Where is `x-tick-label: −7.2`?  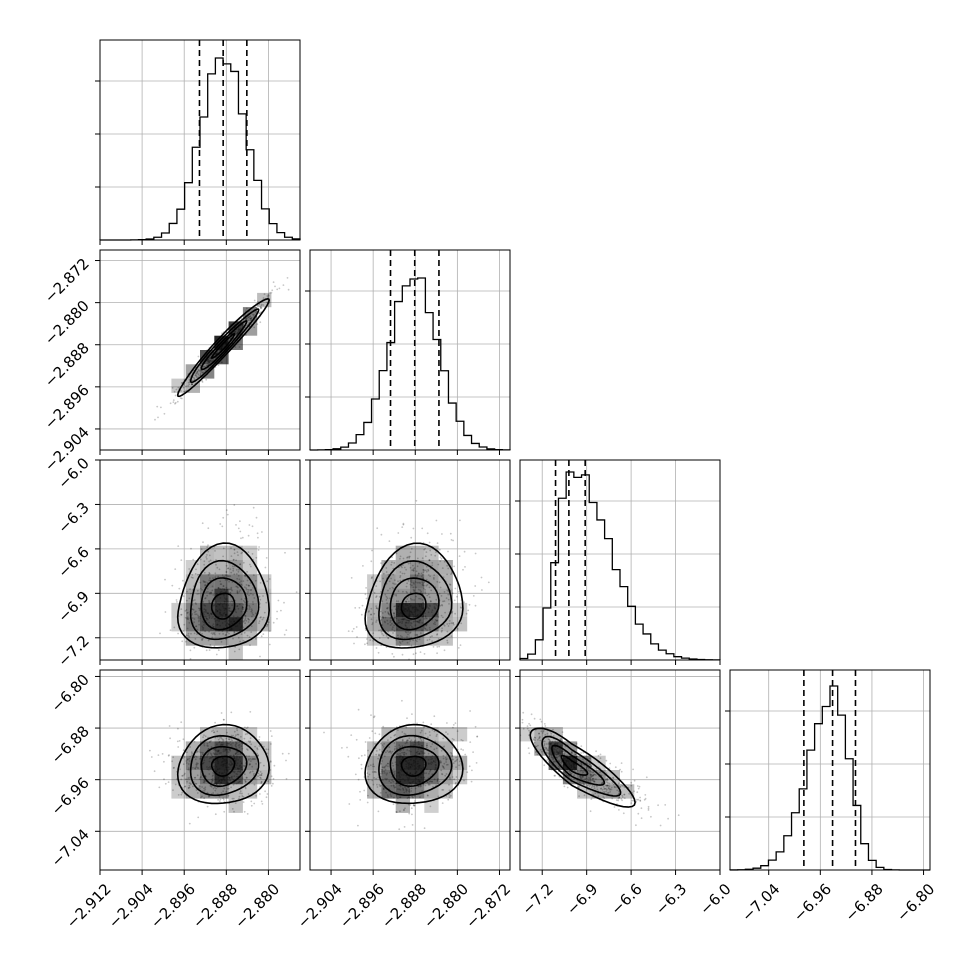 x-tick-label: −7.2 is located at coordinates (537, 899).